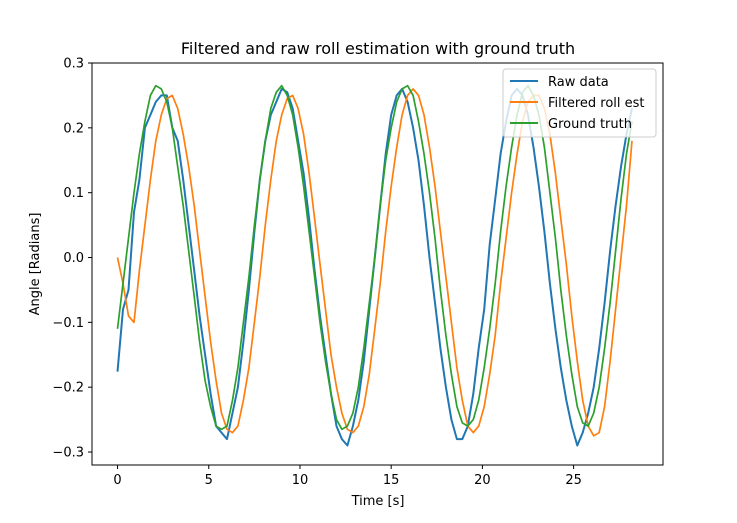 Image resolution: width=737 pixels, height=523 pixels. I want to click on x-axis-label: Time [s], so click(378, 501).